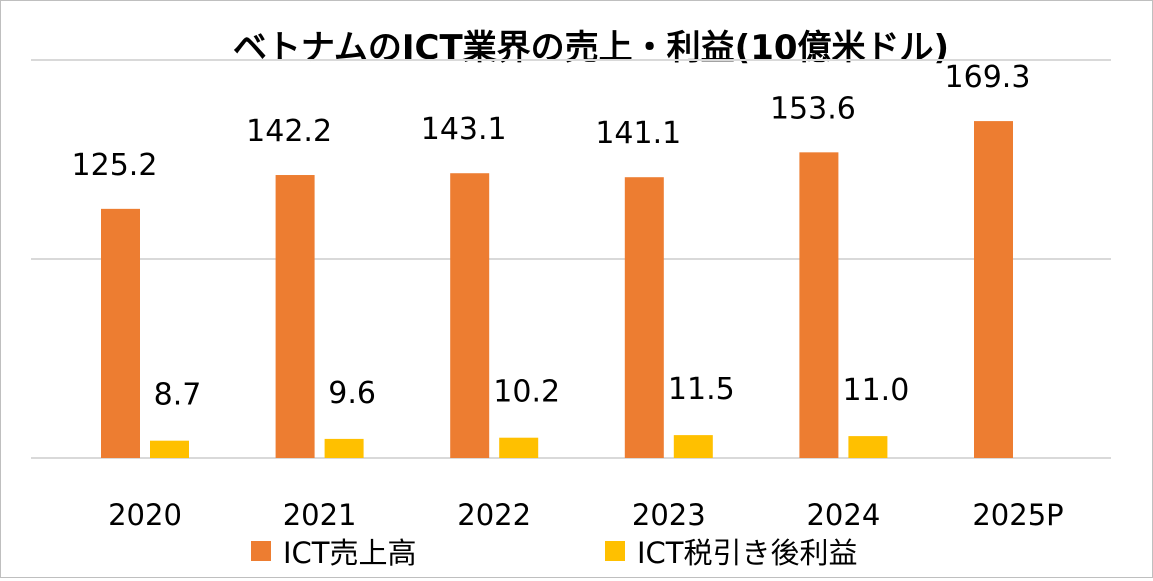 This screenshot has height=581, width=1153. What do you see at coordinates (526, 392) in the screenshot?
I see `data-label: 10.2` at bounding box center [526, 392].